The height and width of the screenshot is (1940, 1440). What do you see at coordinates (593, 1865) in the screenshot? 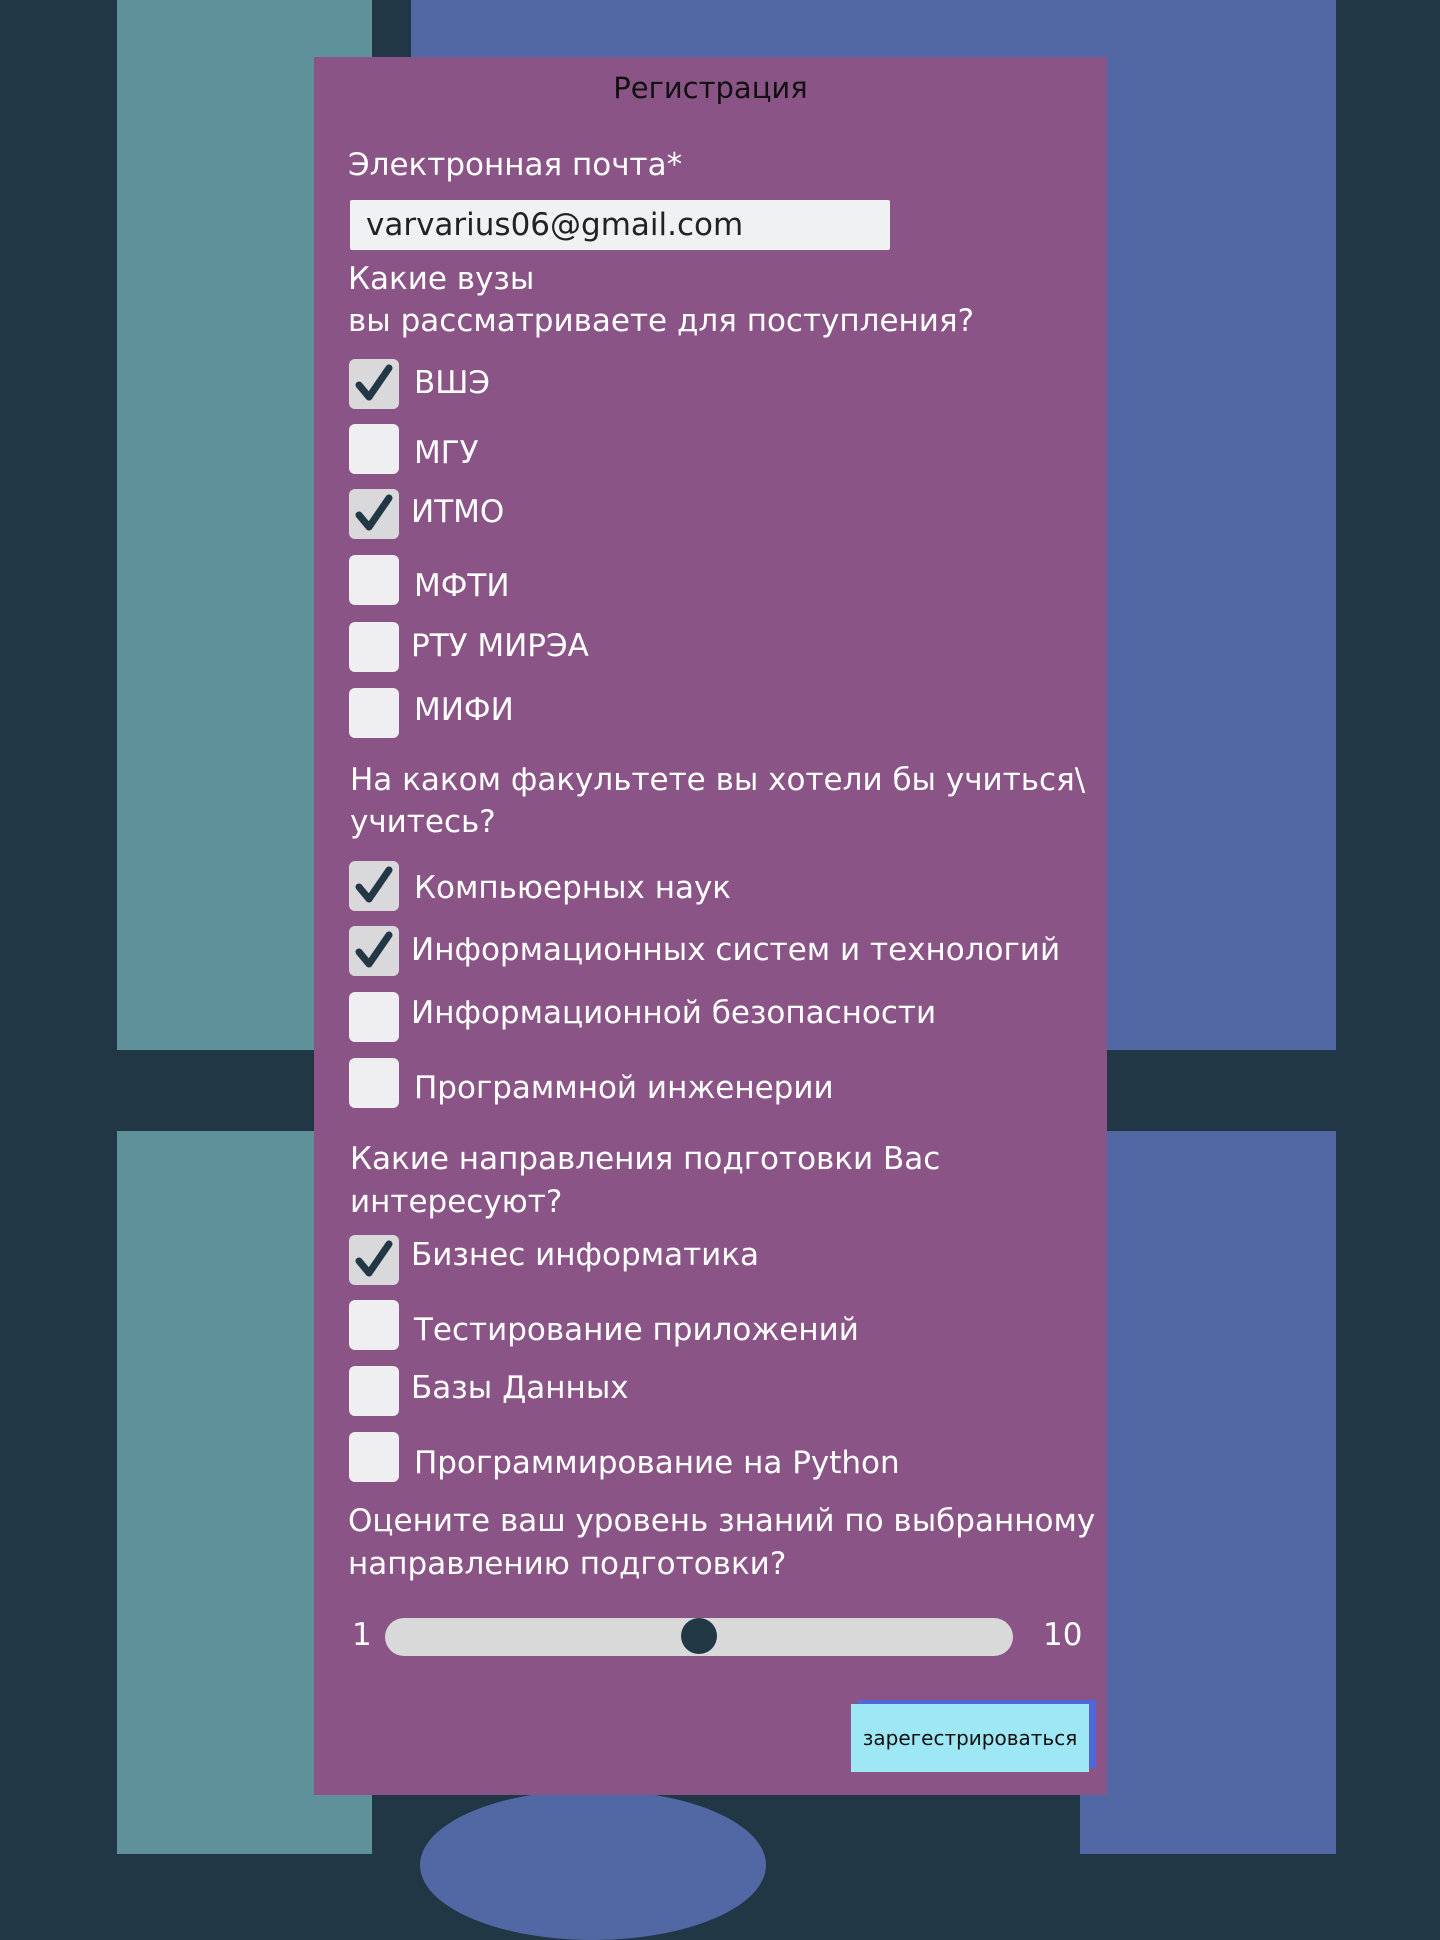
I see `background-arc-decoration` at bounding box center [593, 1865].